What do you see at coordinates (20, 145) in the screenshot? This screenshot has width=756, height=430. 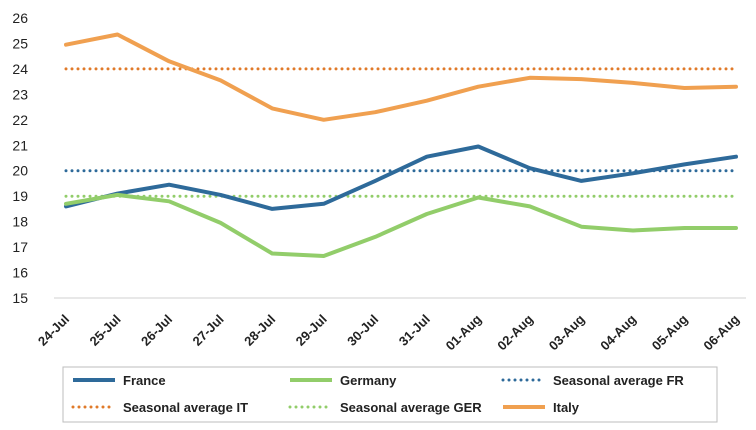 I see `y-tick-label: 21` at bounding box center [20, 145].